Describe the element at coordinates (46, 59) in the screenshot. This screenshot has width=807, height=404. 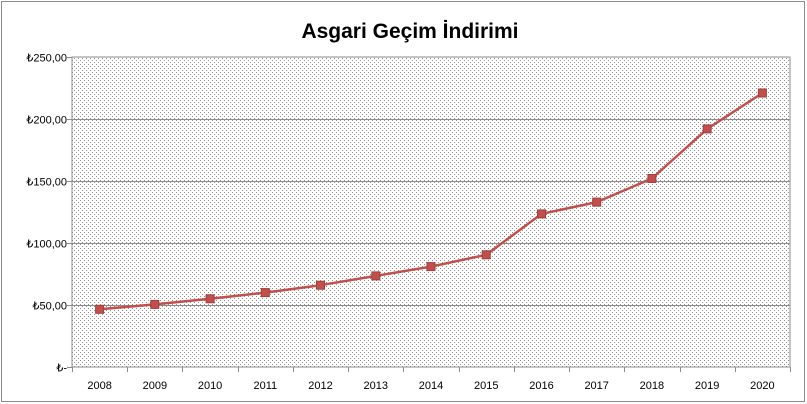
I see `y-tick-label: ₺250,00` at that location.